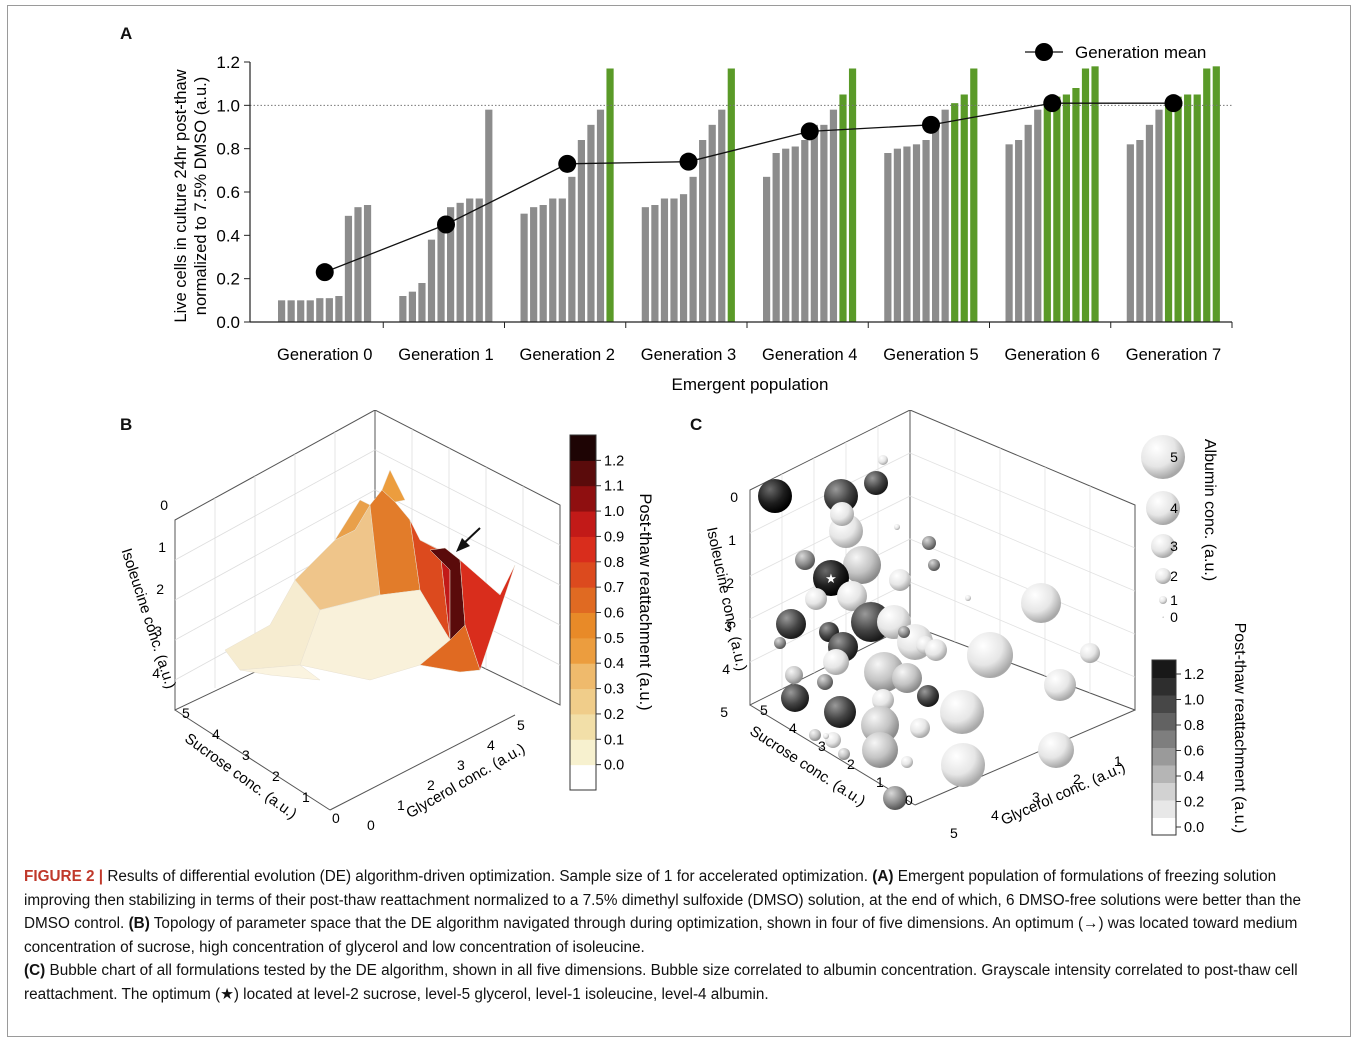  I want to click on colorbar-tick-label: 0.6, so click(1194, 752).